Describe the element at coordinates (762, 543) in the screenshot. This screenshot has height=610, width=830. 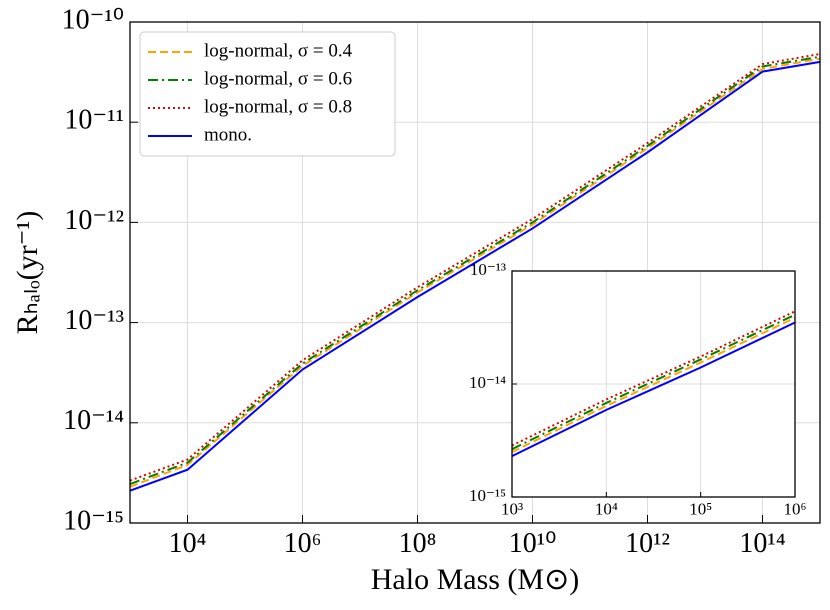
I see `x-tick-label: 10¹⁴` at that location.